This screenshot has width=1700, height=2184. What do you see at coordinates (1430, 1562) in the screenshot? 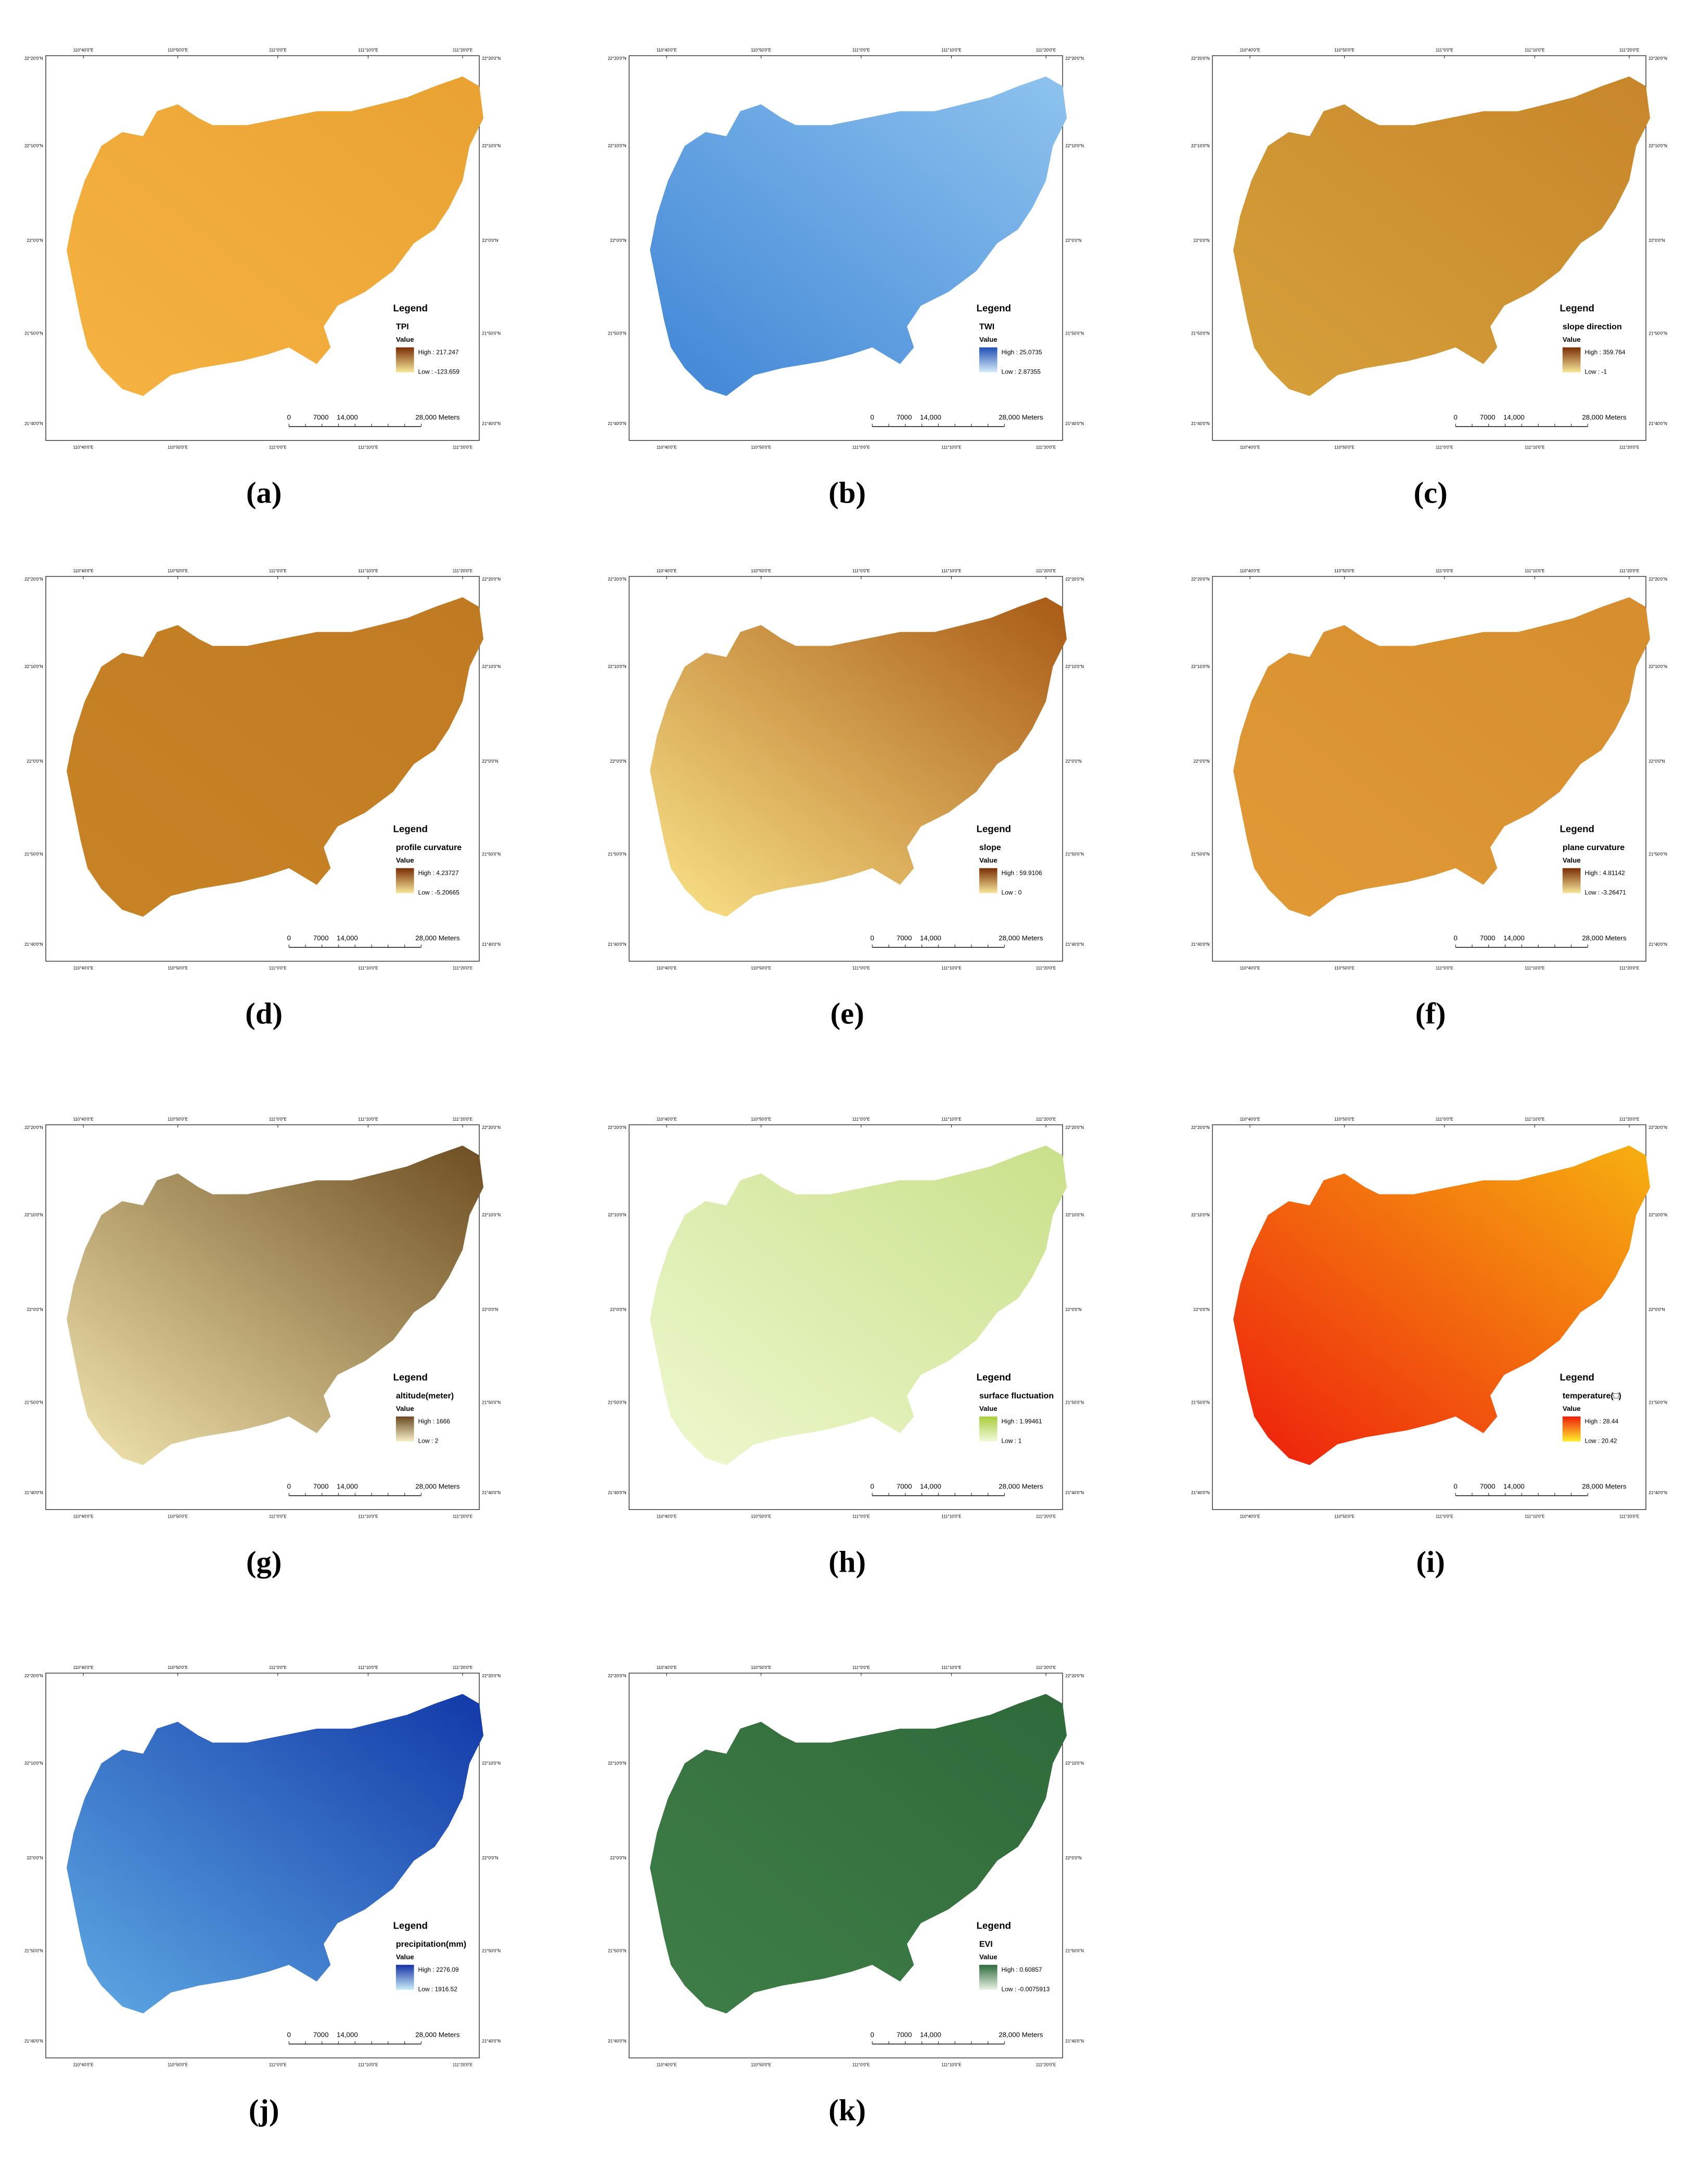
I see `caption: (i)` at bounding box center [1430, 1562].